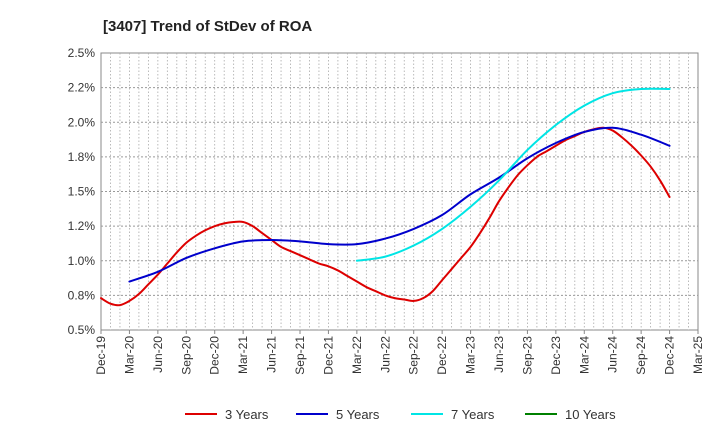  Describe the element at coordinates (82, 53) in the screenshot. I see `y-tick-label: 2.5%` at that location.